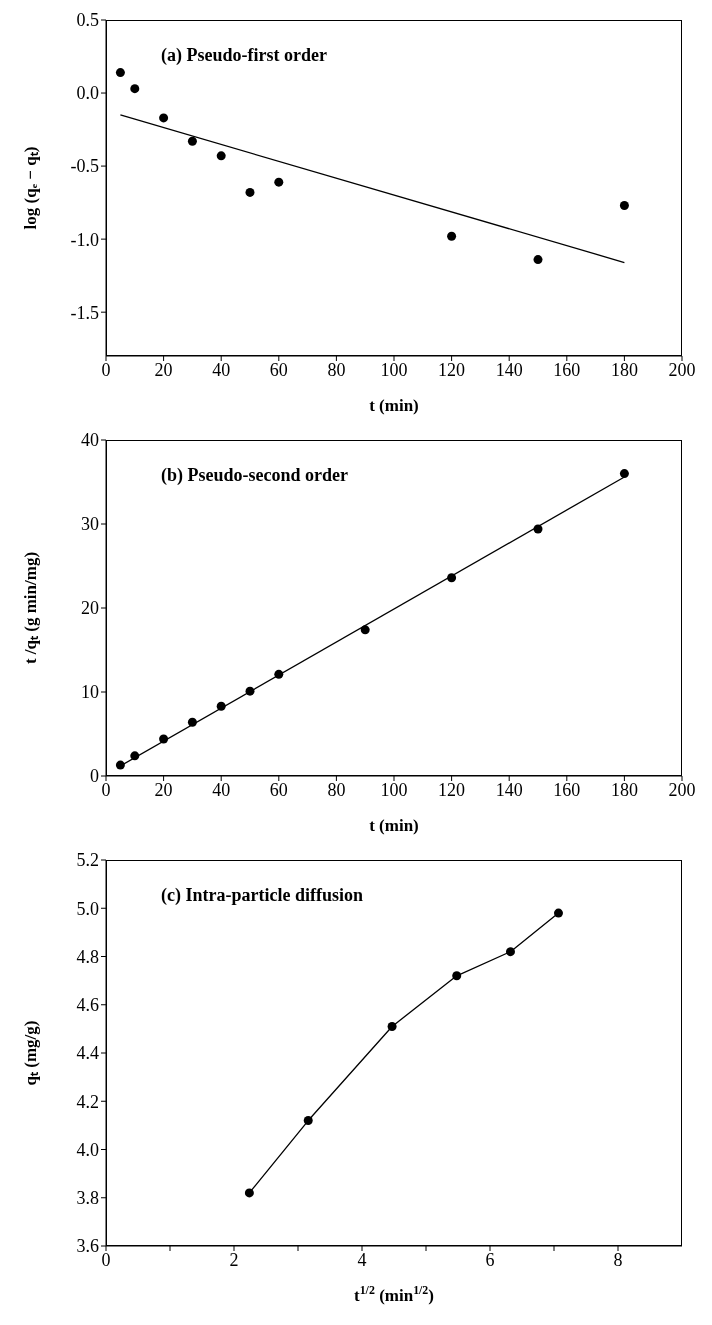 The width and height of the screenshot is (712, 1325). What do you see at coordinates (490, 1259) in the screenshot?
I see `x-tick-label: 6` at bounding box center [490, 1259].